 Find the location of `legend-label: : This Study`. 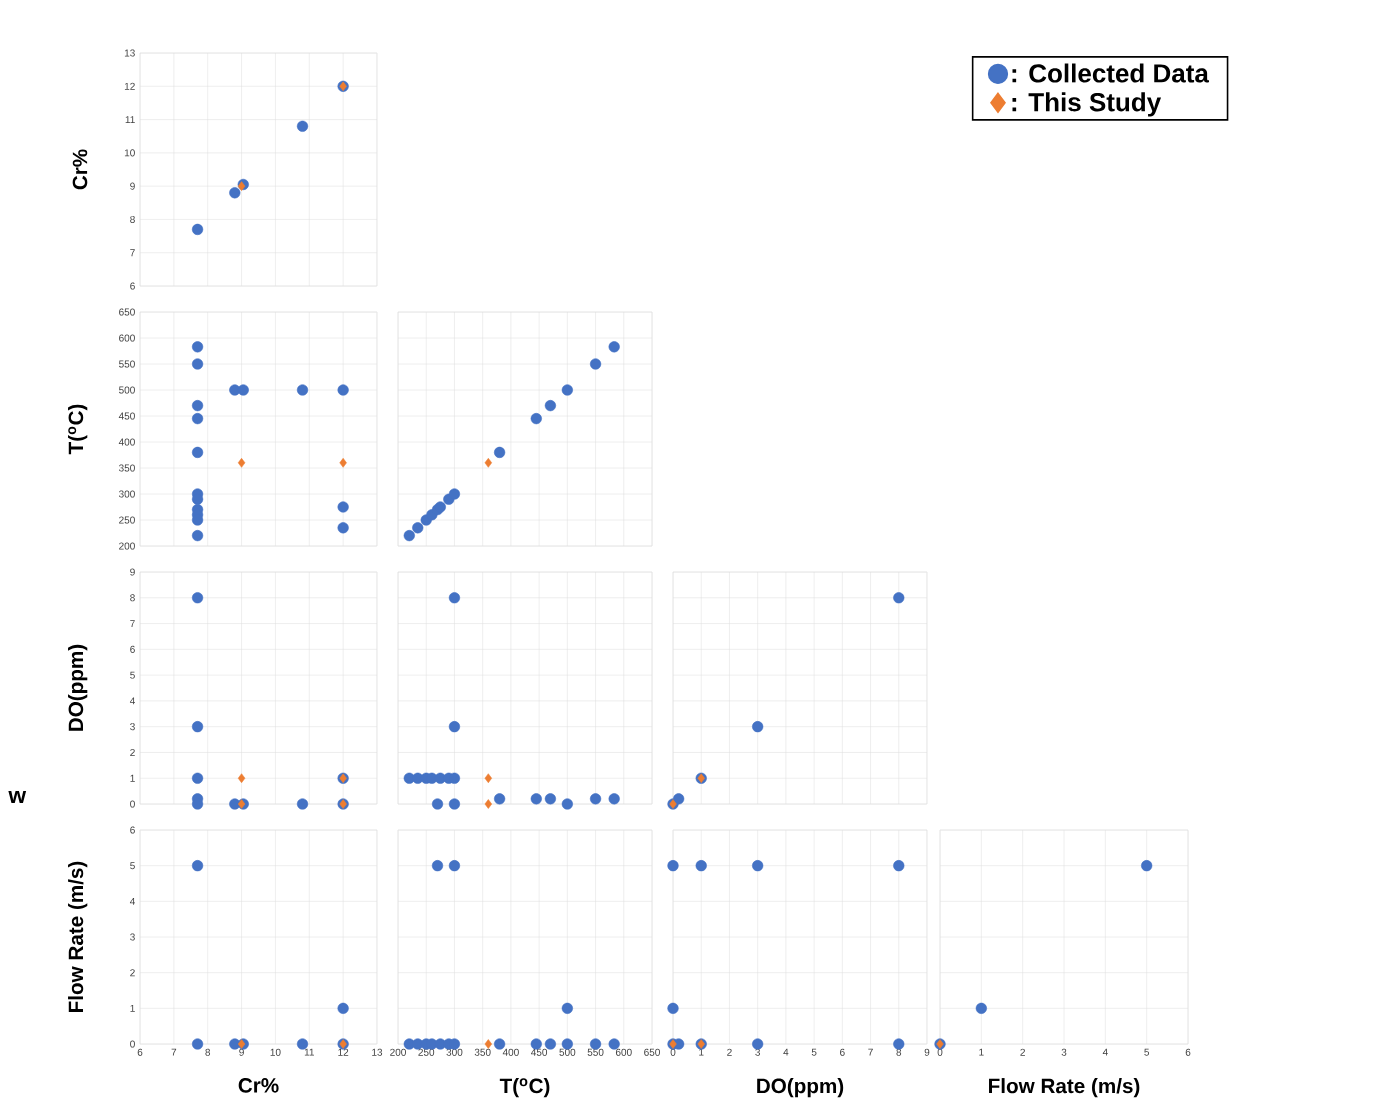

legend-label: : This Study is located at coordinates (1087, 104).